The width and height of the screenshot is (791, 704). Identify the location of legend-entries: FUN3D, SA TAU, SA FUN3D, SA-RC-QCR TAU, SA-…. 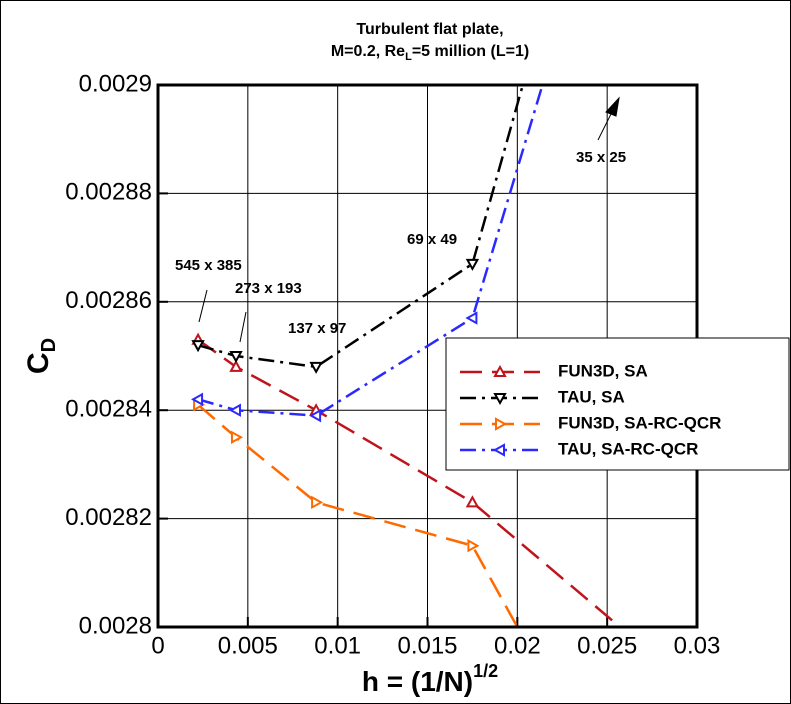
(590, 409).